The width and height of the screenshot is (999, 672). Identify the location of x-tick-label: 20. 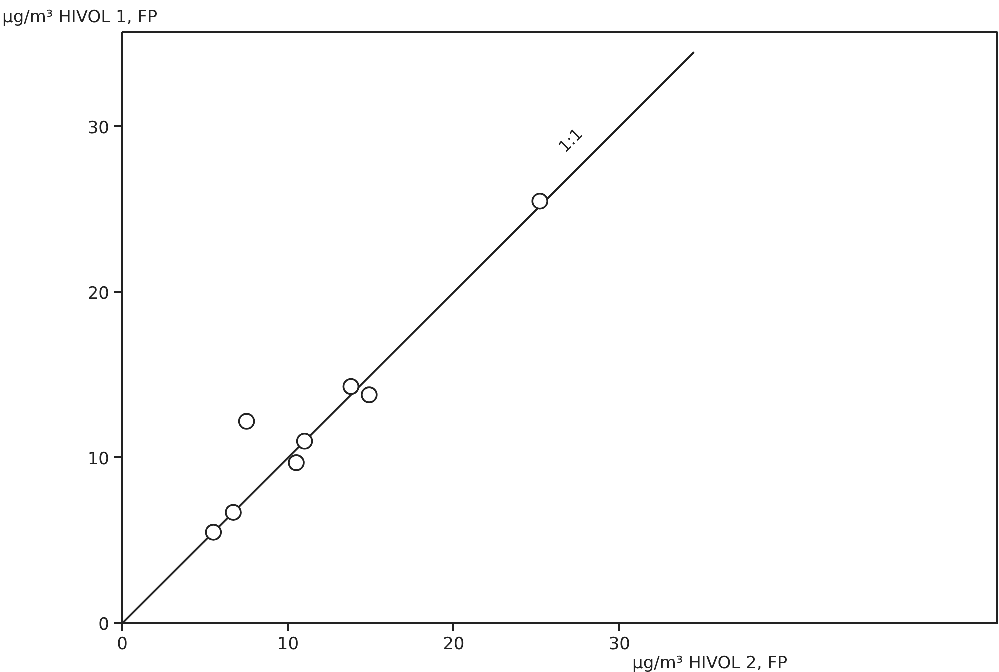
(454, 644).